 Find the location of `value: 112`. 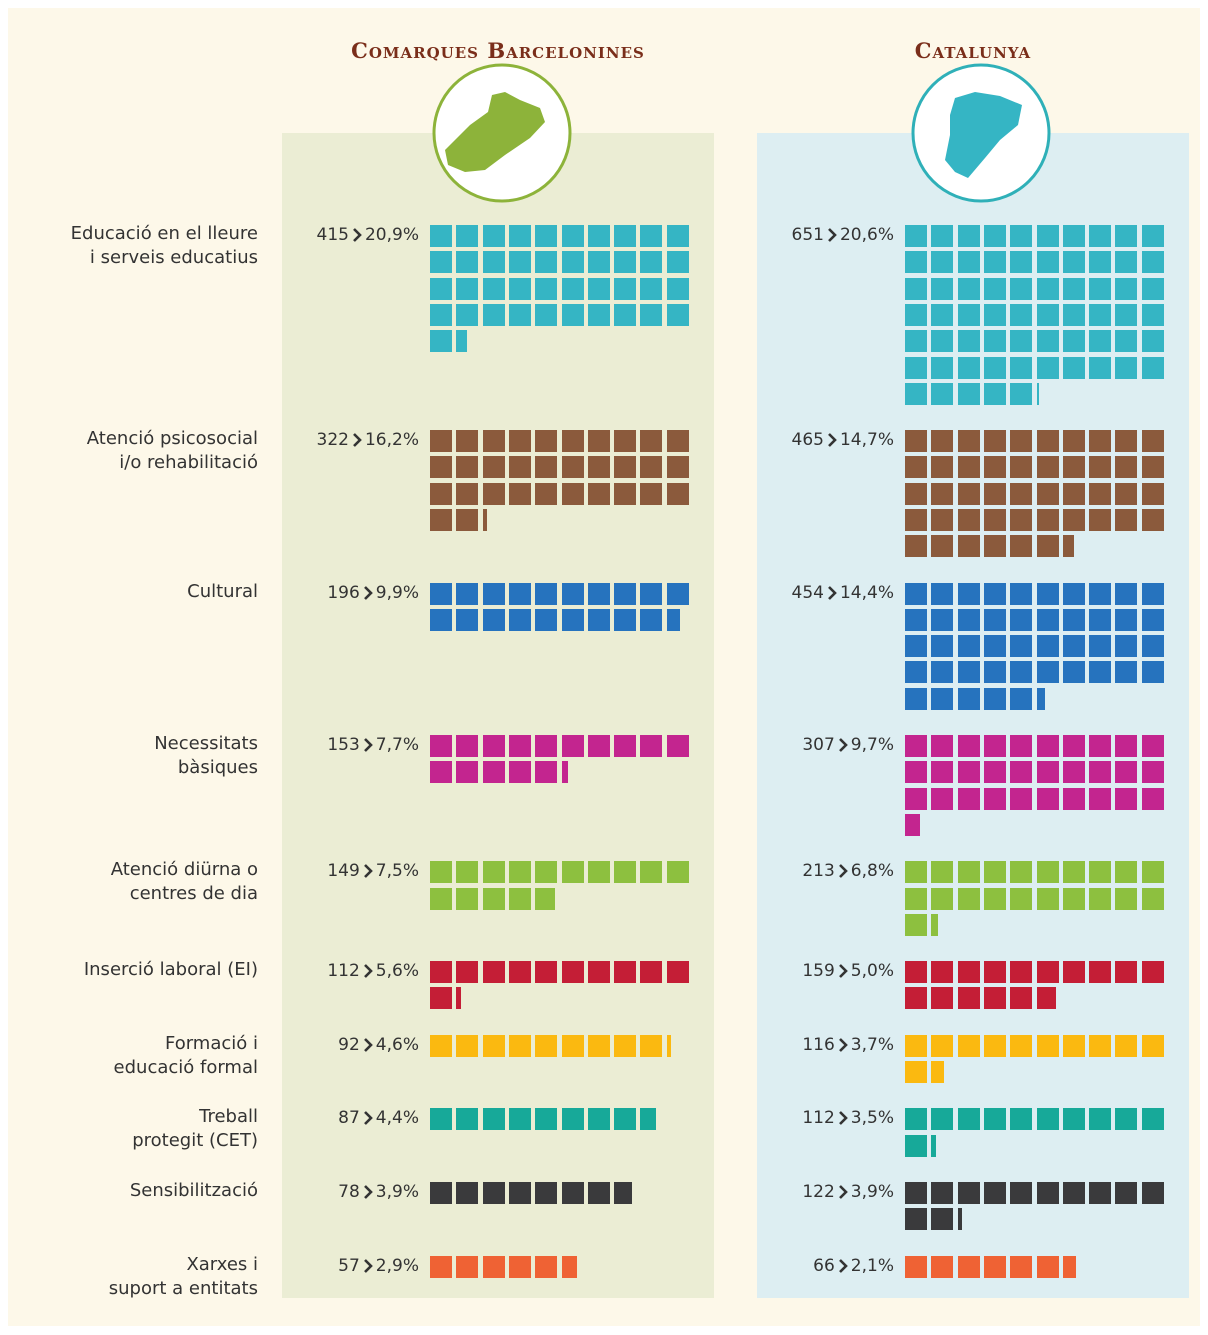

value: 112 is located at coordinates (343, 971).